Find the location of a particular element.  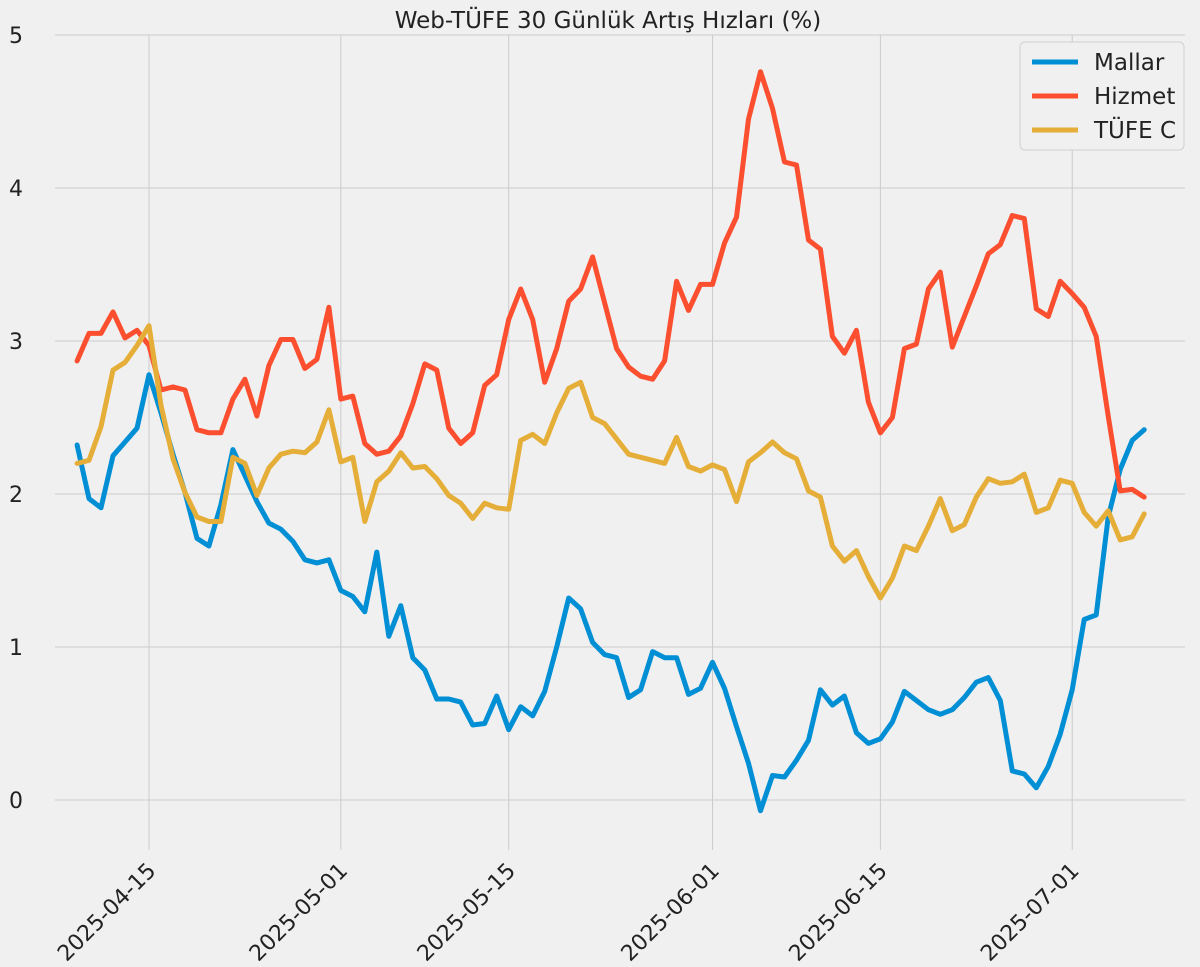

y-tick-label: 2 is located at coordinates (16, 495).